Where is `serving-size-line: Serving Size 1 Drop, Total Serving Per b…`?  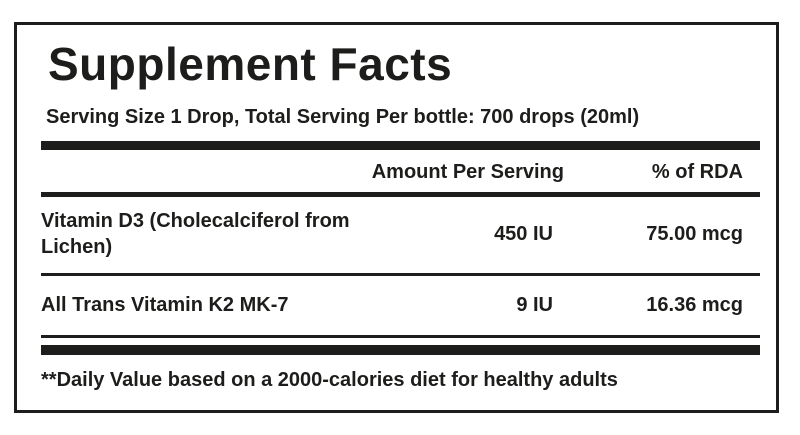
serving-size-line: Serving Size 1 Drop, Total Serving Per b… is located at coordinates (343, 116).